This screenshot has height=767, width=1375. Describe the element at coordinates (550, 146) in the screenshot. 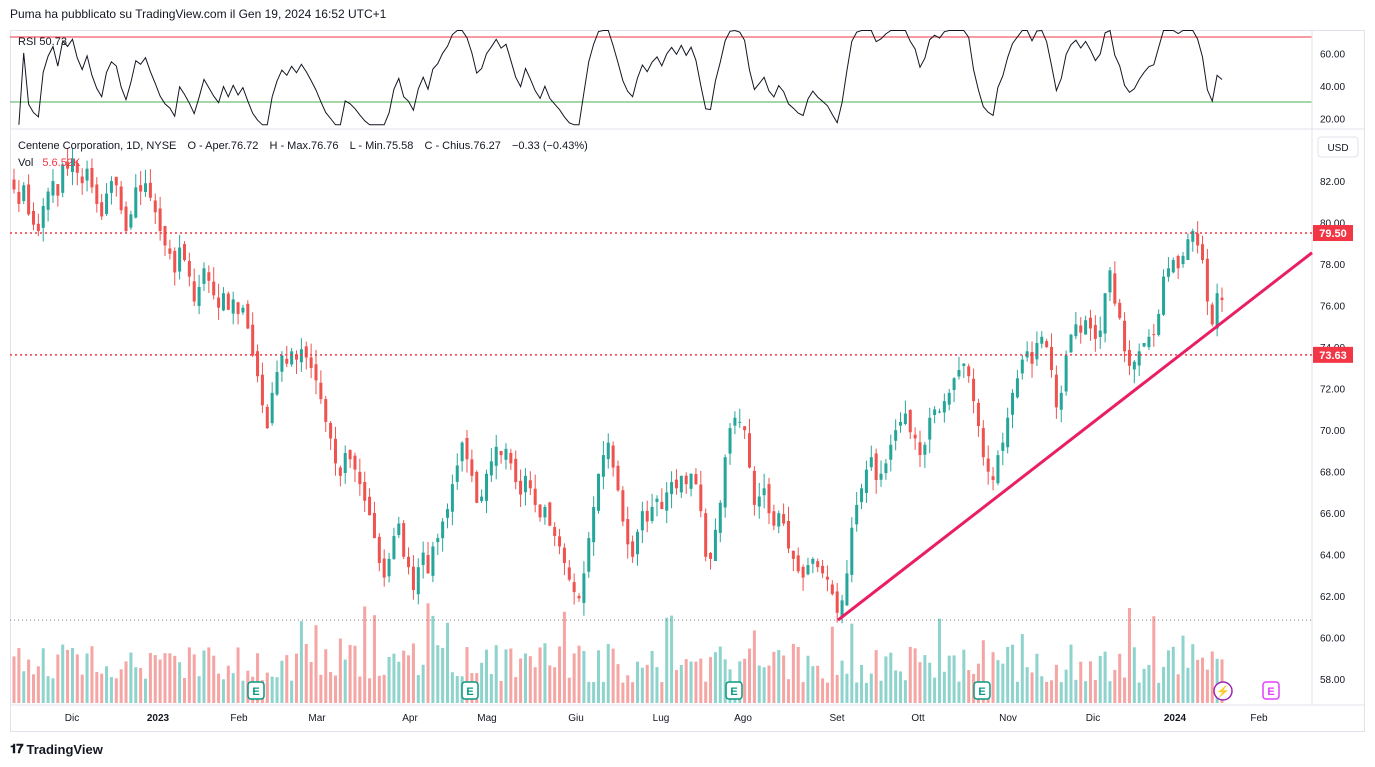

I see `legend-change: −0.33 (−0.43%)` at that location.